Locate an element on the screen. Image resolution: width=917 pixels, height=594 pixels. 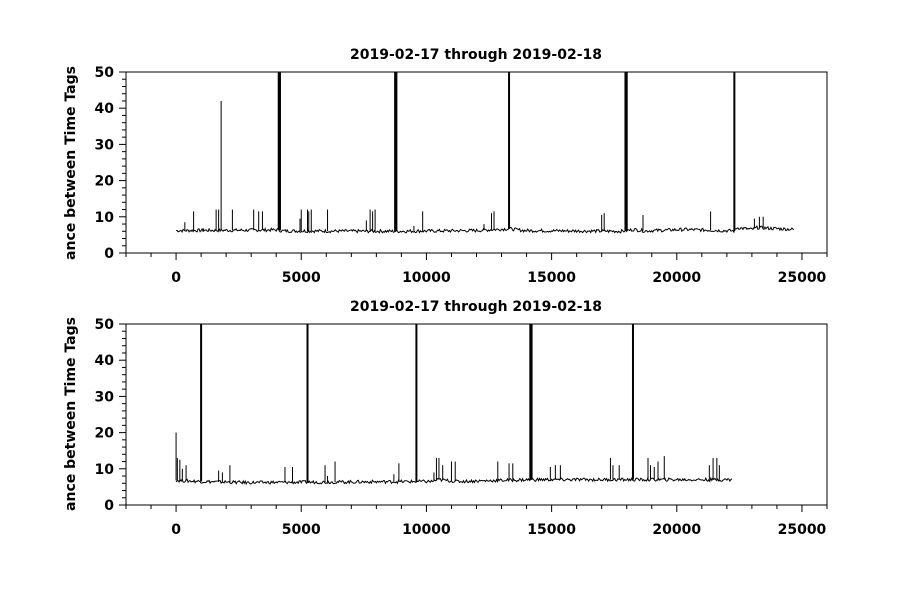
top-y-tick-label: 0 is located at coordinates (109, 254).